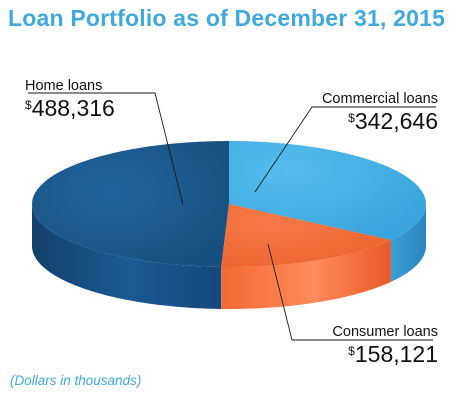 The height and width of the screenshot is (400, 460). Describe the element at coordinates (385, 332) in the screenshot. I see `consumer-loans-name: Consumer loans` at that location.